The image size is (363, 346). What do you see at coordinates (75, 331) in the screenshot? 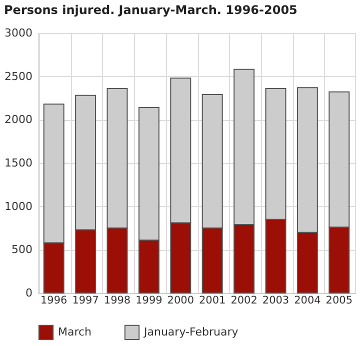
I see `legend-label: March` at bounding box center [75, 331].